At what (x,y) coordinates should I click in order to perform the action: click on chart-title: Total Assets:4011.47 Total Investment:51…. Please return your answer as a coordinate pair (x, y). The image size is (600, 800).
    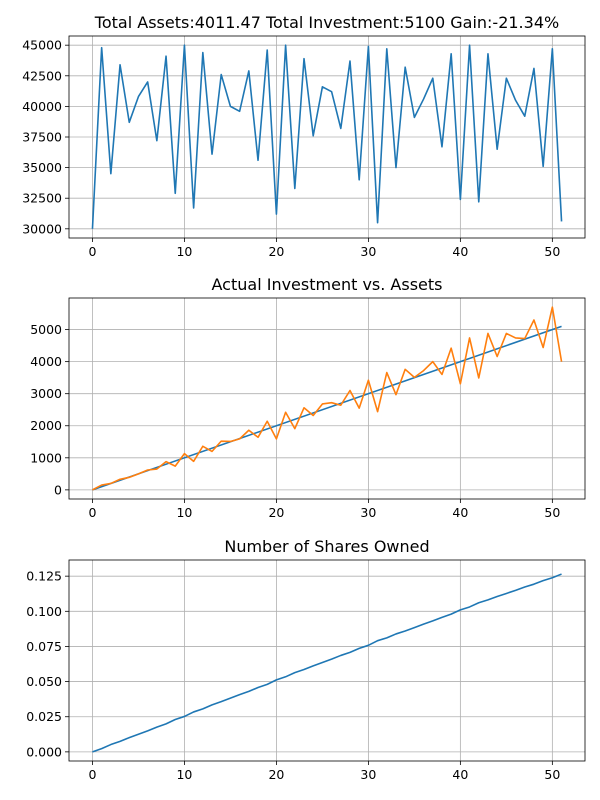
    Looking at the image, I should click on (326, 22).